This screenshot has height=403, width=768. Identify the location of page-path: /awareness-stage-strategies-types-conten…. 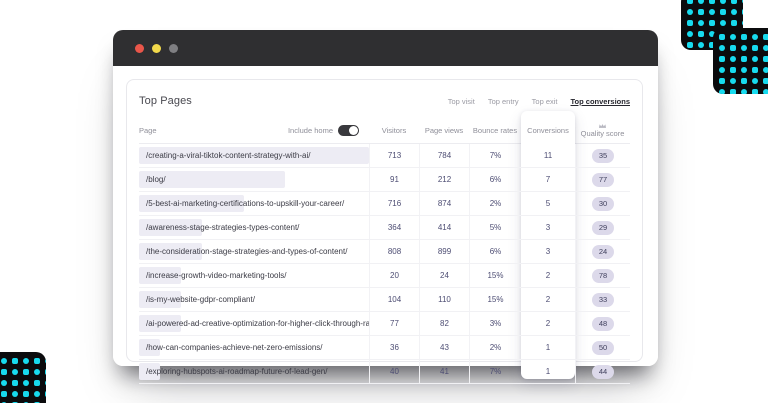
(223, 227).